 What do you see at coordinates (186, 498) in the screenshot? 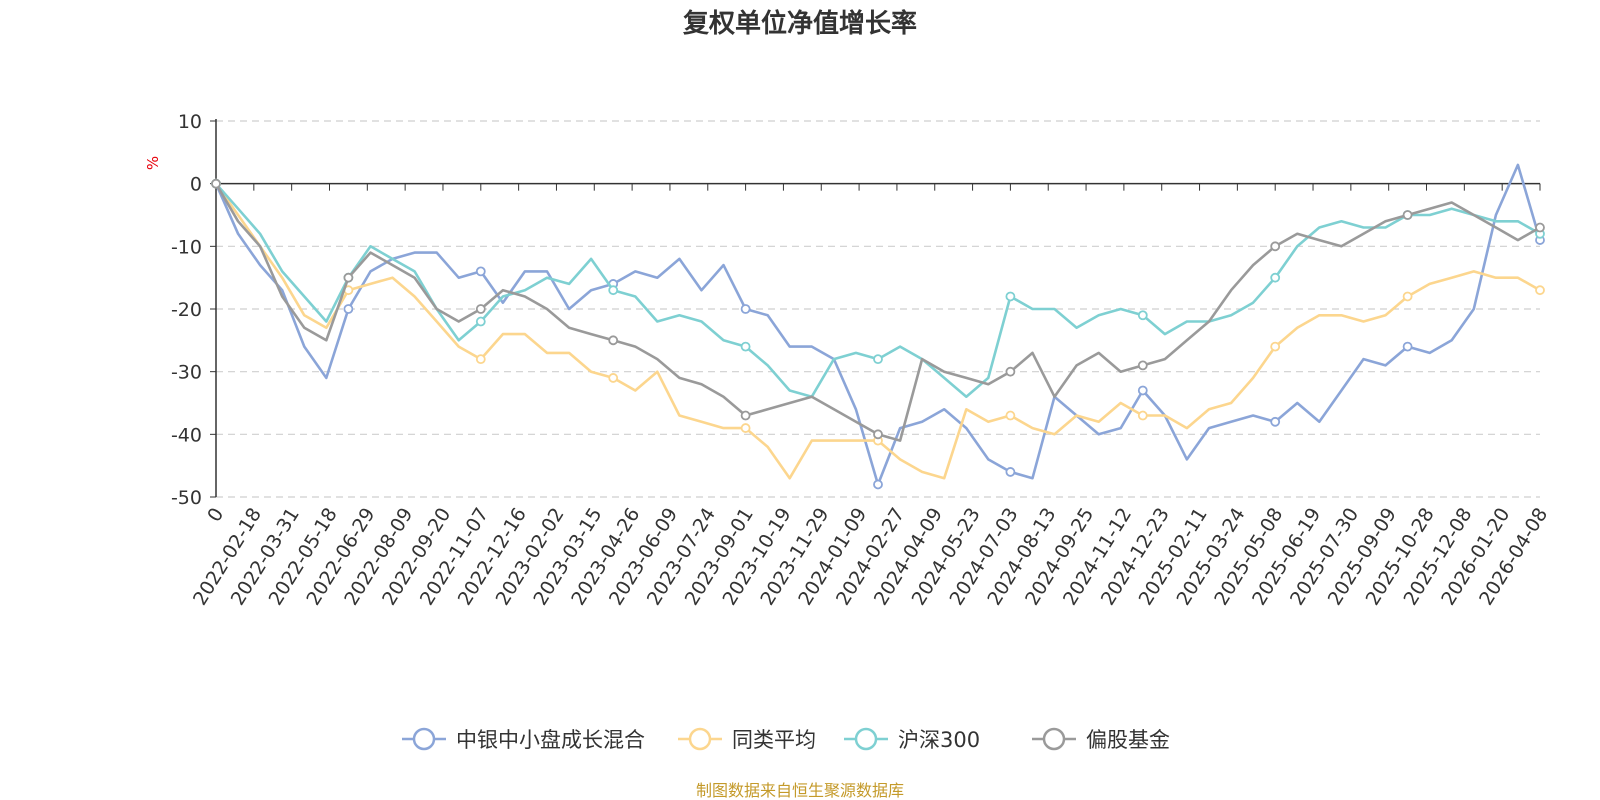
I see `y-tick-label: -50` at bounding box center [186, 498].